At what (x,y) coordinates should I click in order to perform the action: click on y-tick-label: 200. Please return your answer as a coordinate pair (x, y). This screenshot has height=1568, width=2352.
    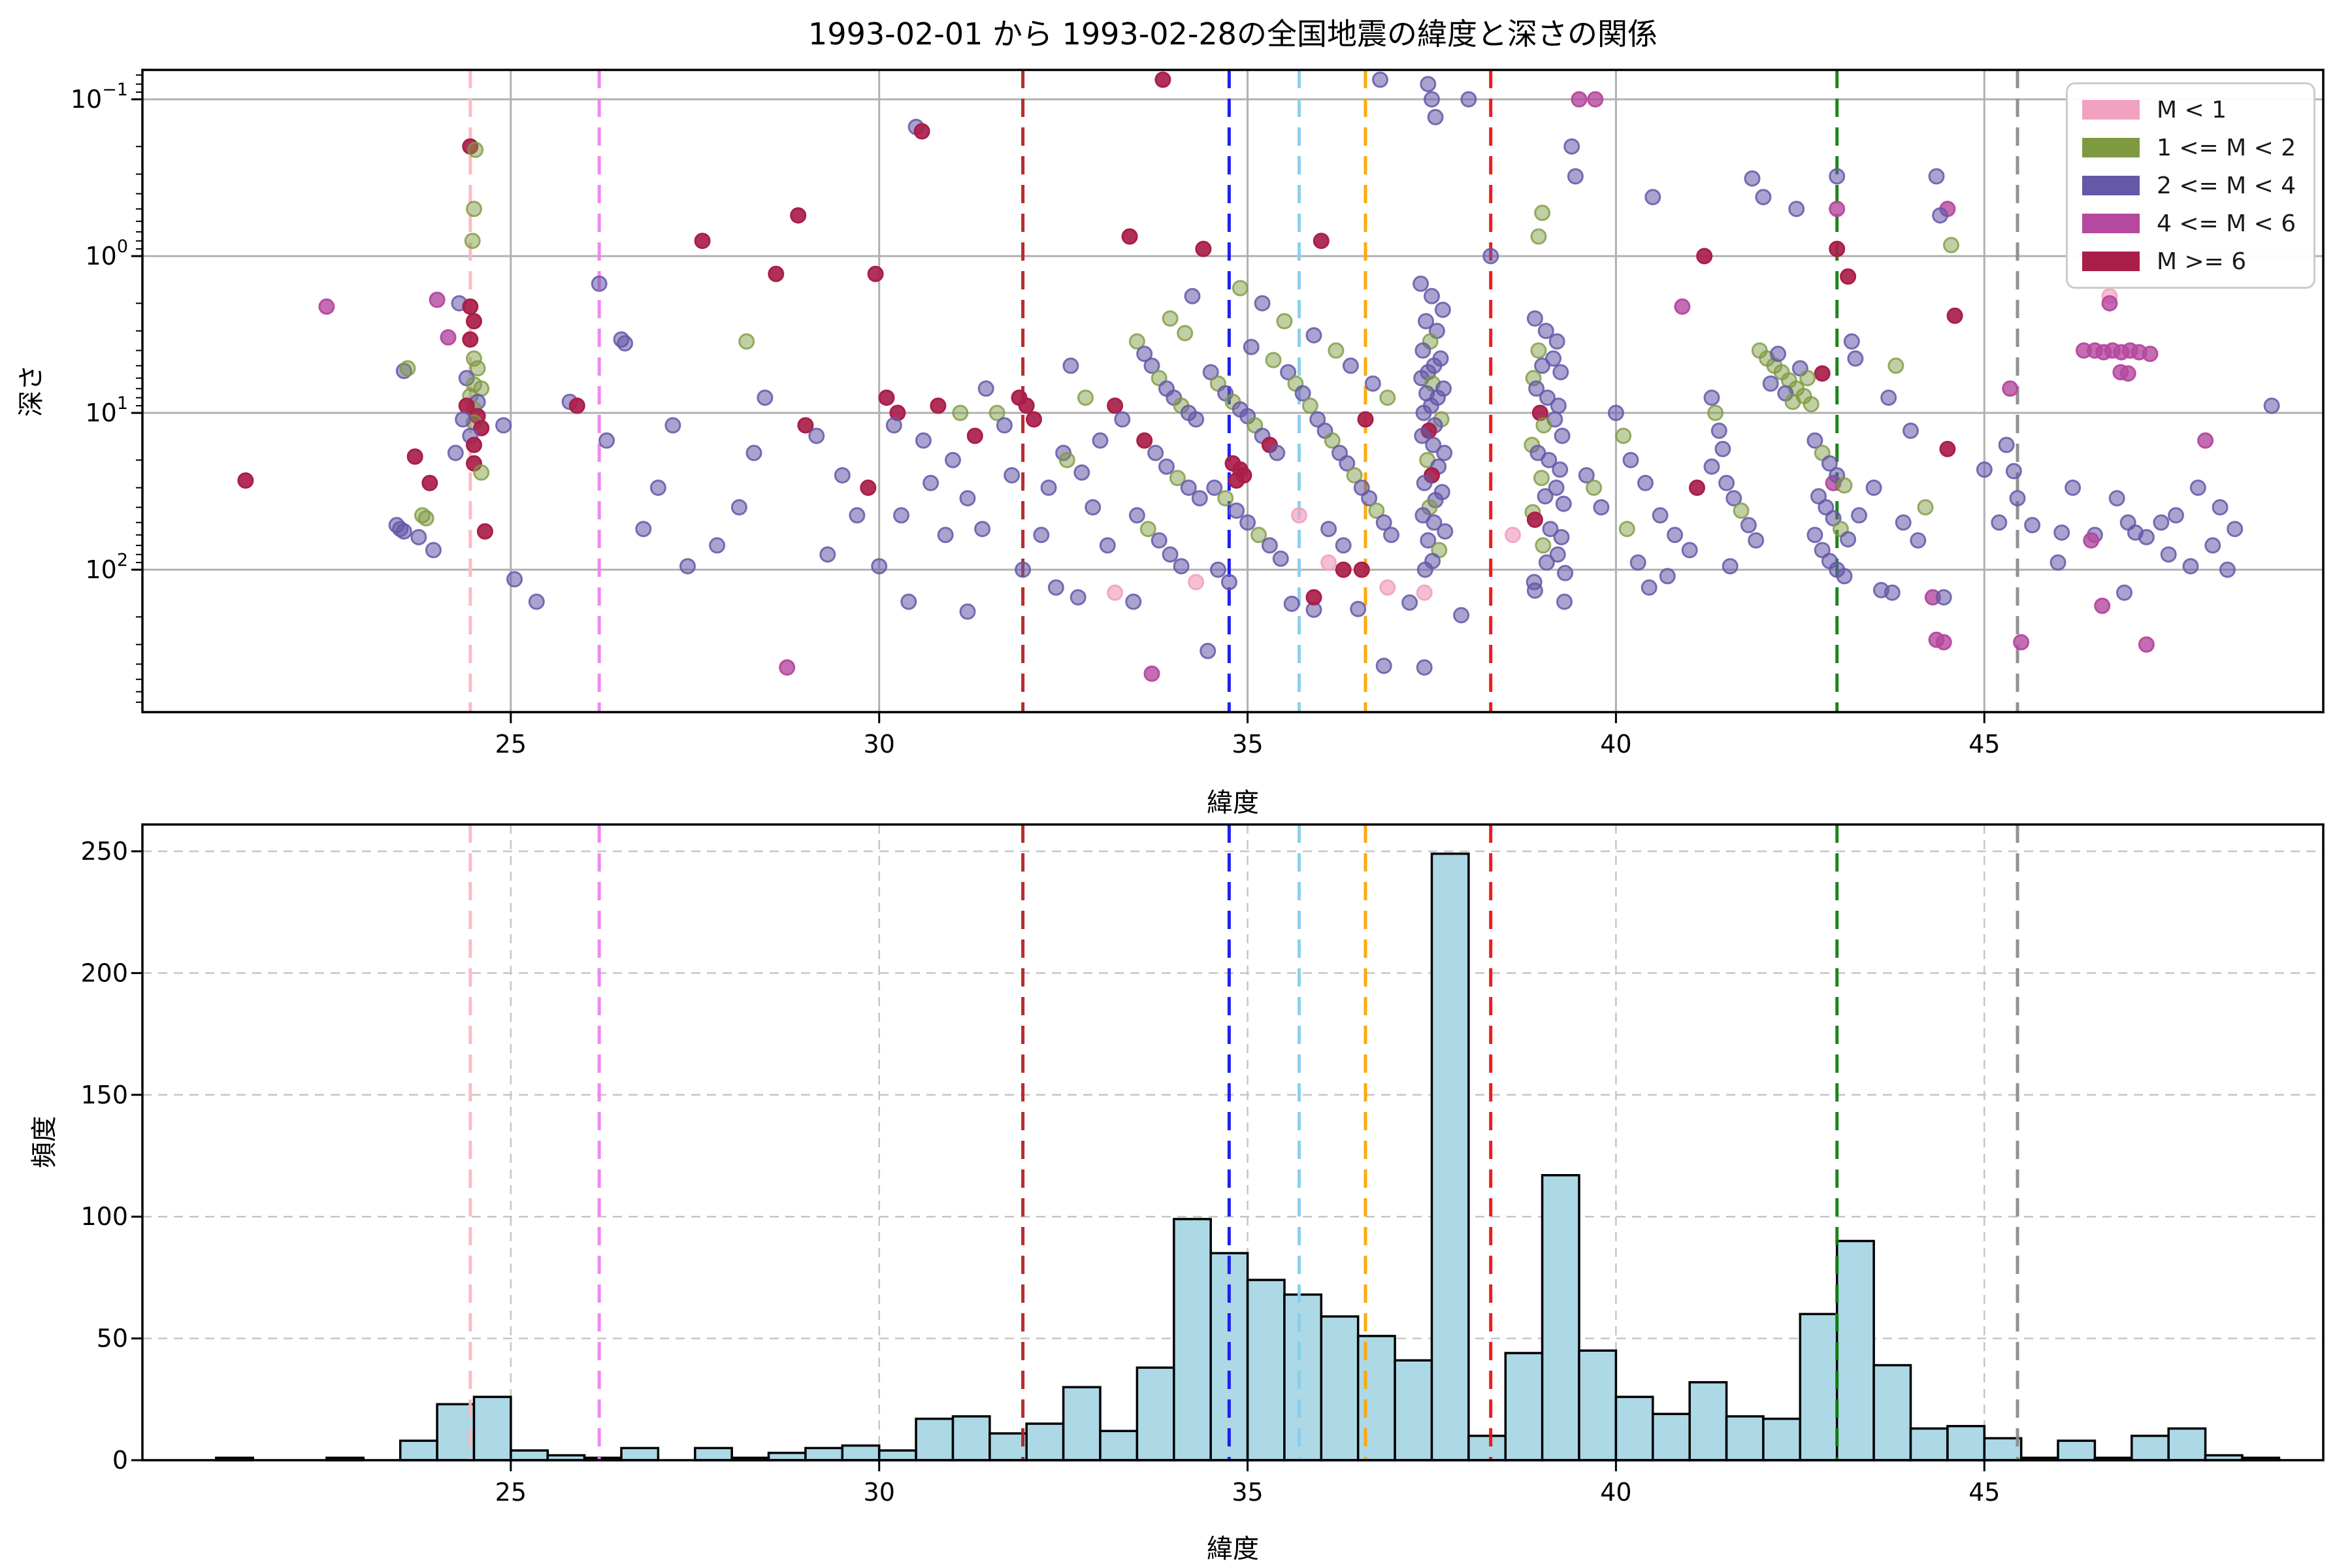
    Looking at the image, I should click on (104, 972).